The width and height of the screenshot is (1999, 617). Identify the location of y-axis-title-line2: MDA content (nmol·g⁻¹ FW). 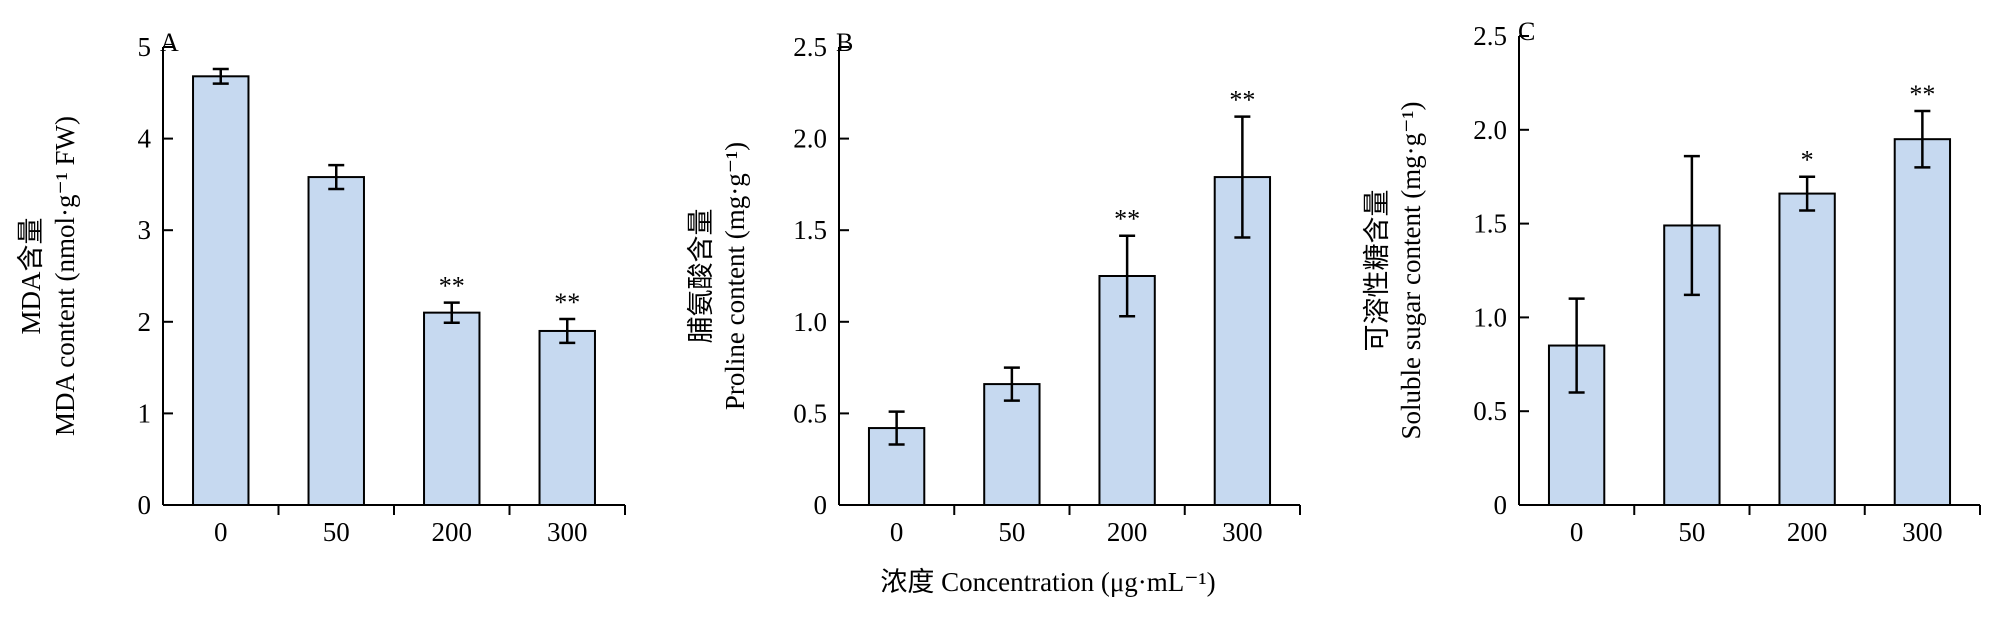
(65, 276).